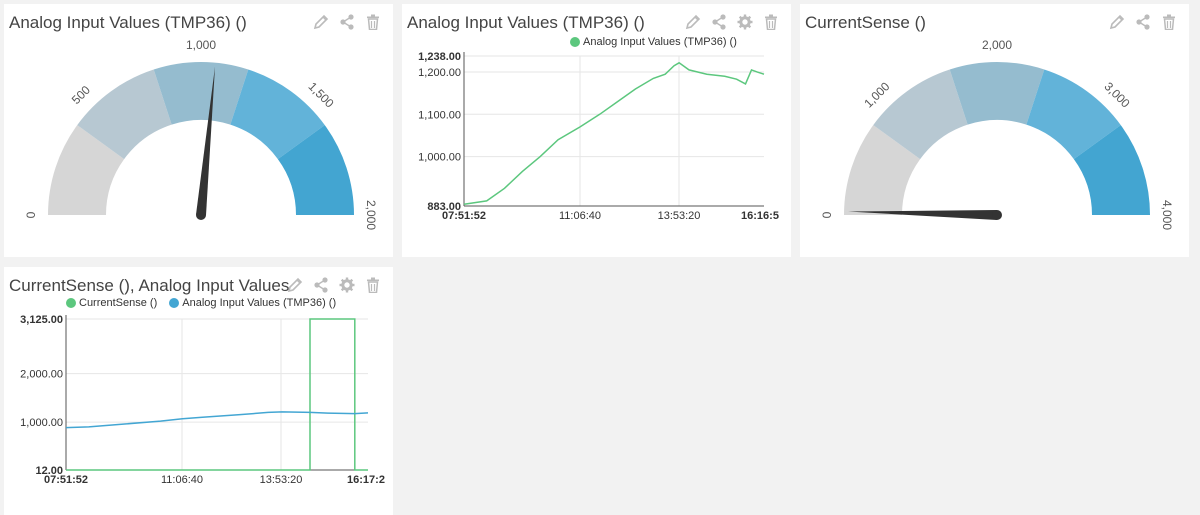  I want to click on chart-legend: Analog Input Values (TMP36) (), so click(653, 42).